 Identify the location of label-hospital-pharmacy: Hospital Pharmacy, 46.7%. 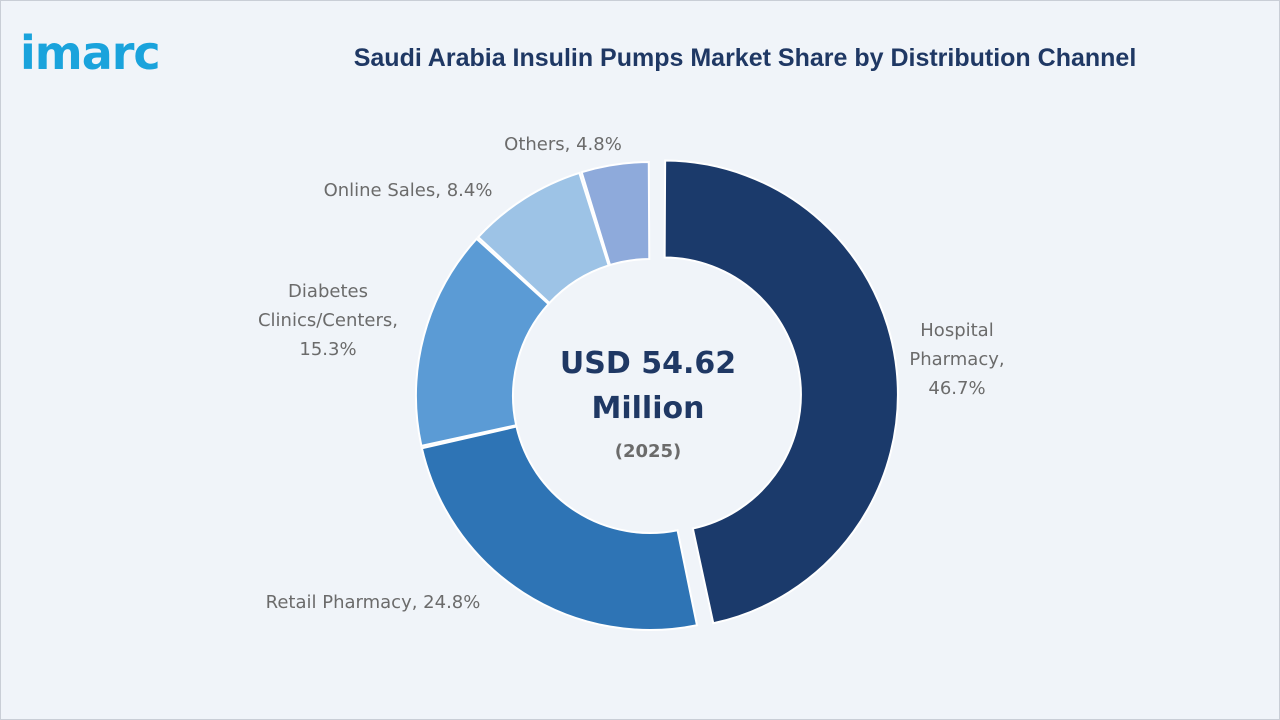
(956, 359).